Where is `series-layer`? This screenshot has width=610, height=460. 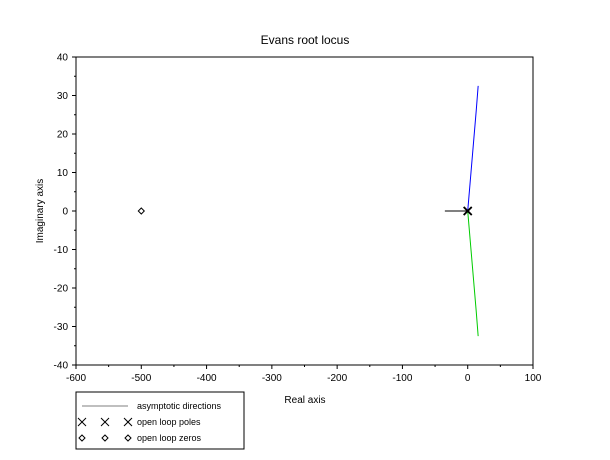
series-layer is located at coordinates (461, 211).